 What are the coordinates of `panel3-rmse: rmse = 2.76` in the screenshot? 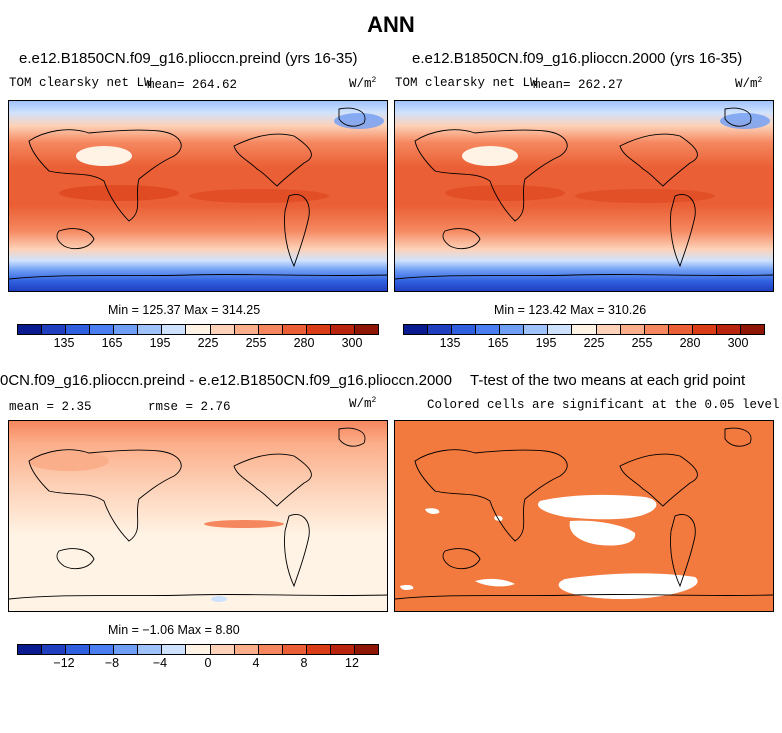 It's located at (189, 407).